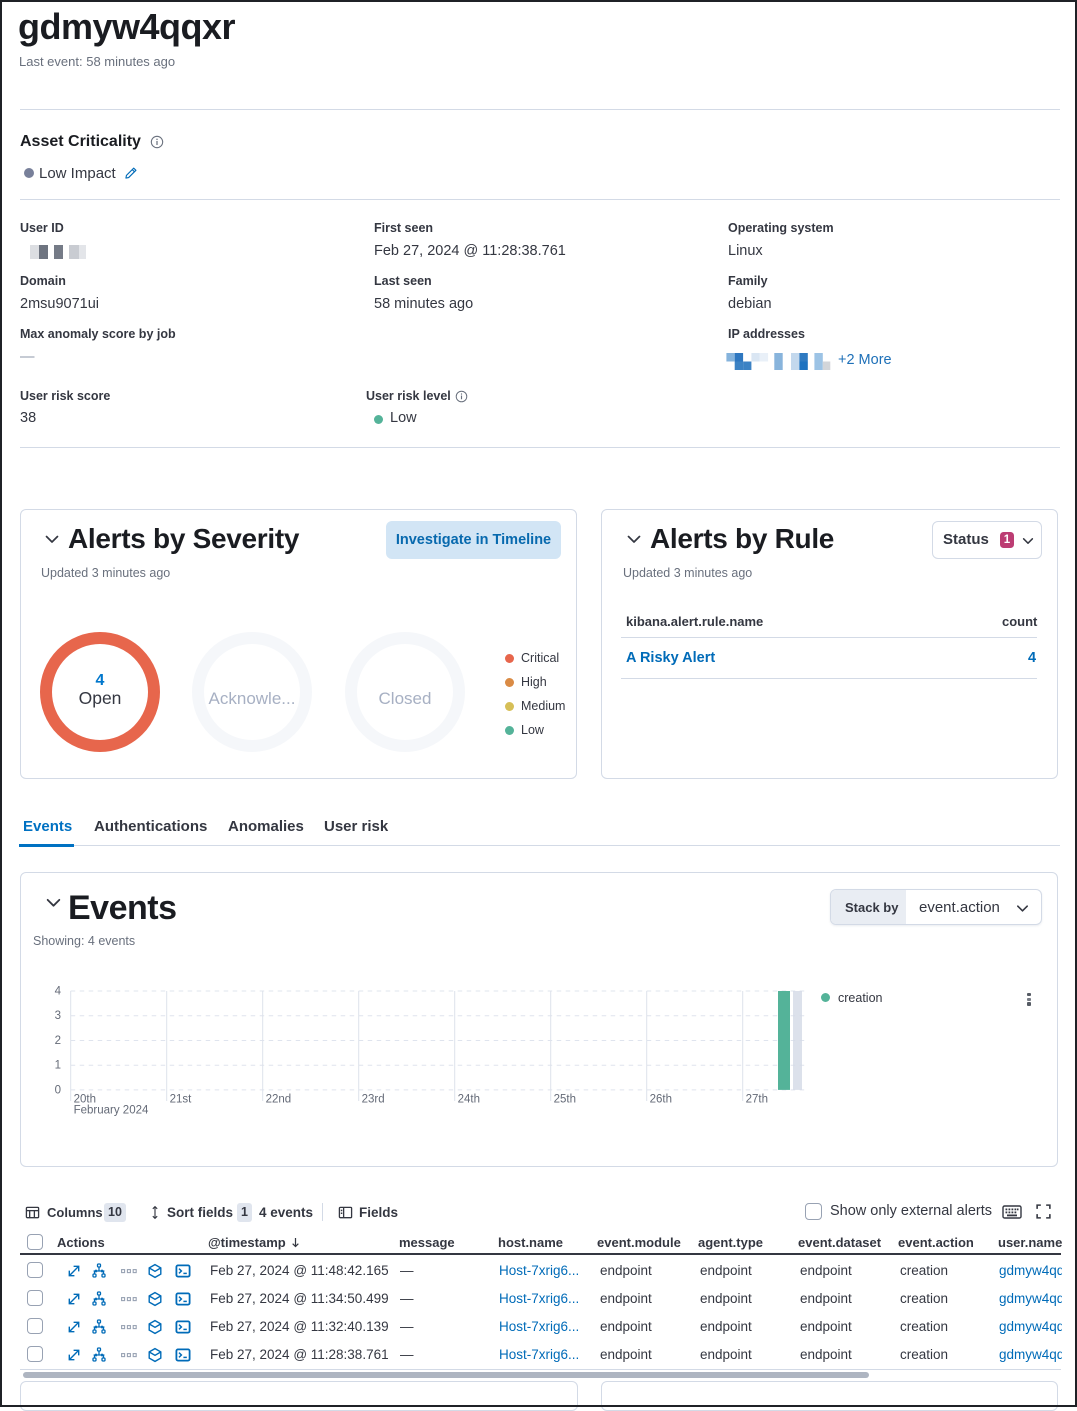  What do you see at coordinates (85, 1100) in the screenshot?
I see `svg-text: 20th` at bounding box center [85, 1100].